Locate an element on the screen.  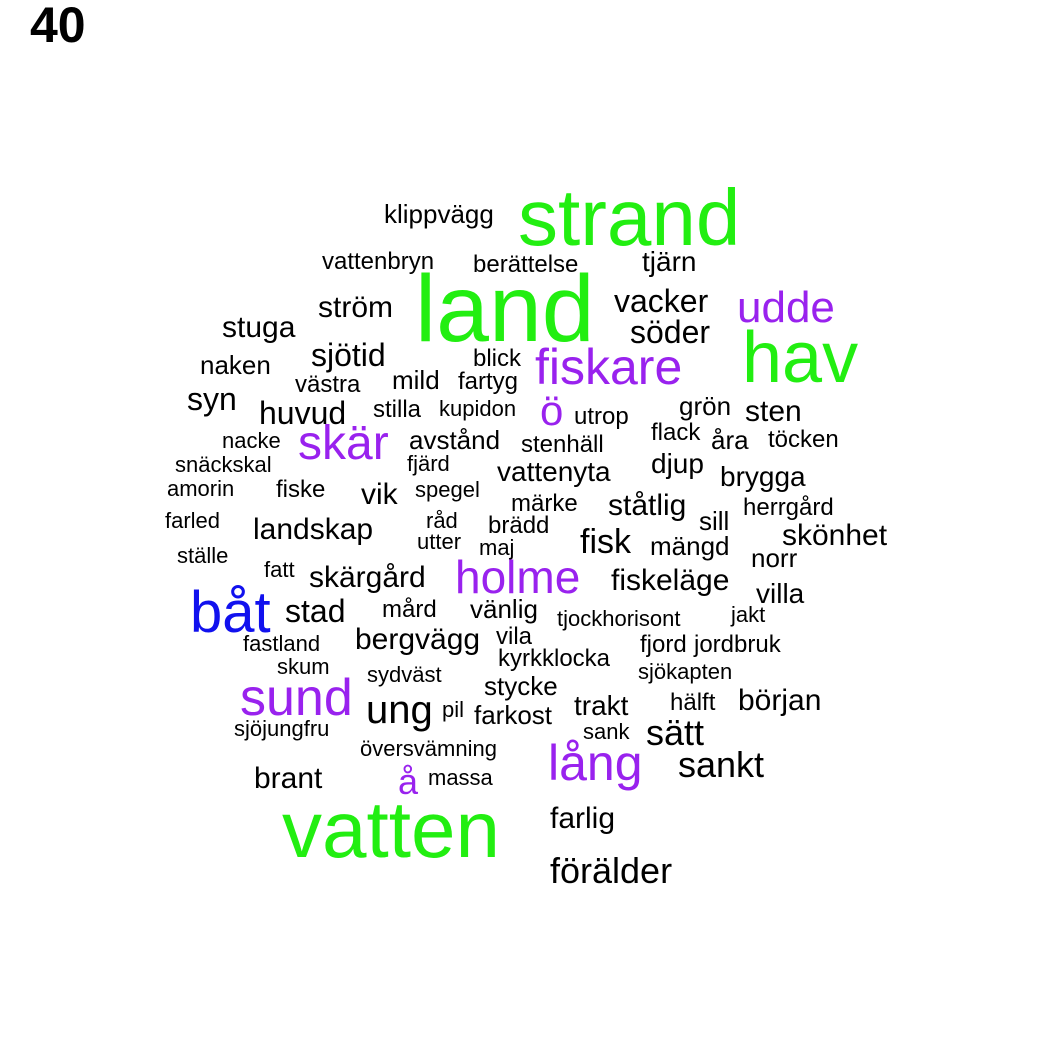
cloud-word: farled is located at coordinates (193, 520).